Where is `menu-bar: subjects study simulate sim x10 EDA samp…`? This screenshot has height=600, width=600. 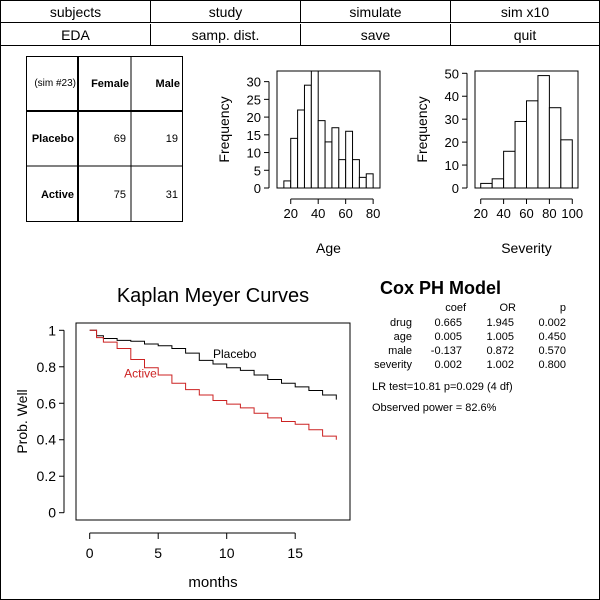 menu-bar: subjects study simulate sim x10 EDA samp… is located at coordinates (300, 24).